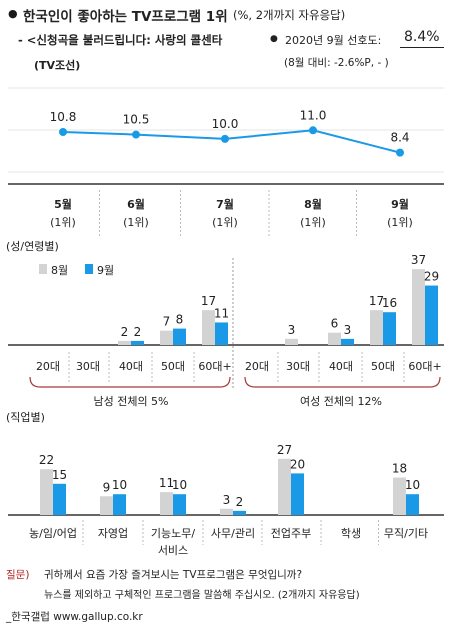 The width and height of the screenshot is (452, 630). What do you see at coordinates (105, 270) in the screenshot?
I see `legend-label: 9월` at bounding box center [105, 270].